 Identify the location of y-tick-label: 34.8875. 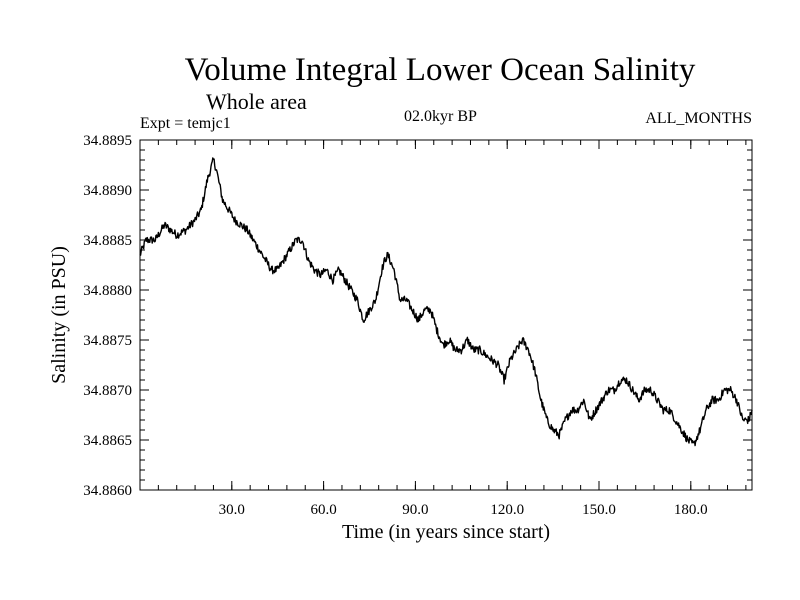
(107, 341).